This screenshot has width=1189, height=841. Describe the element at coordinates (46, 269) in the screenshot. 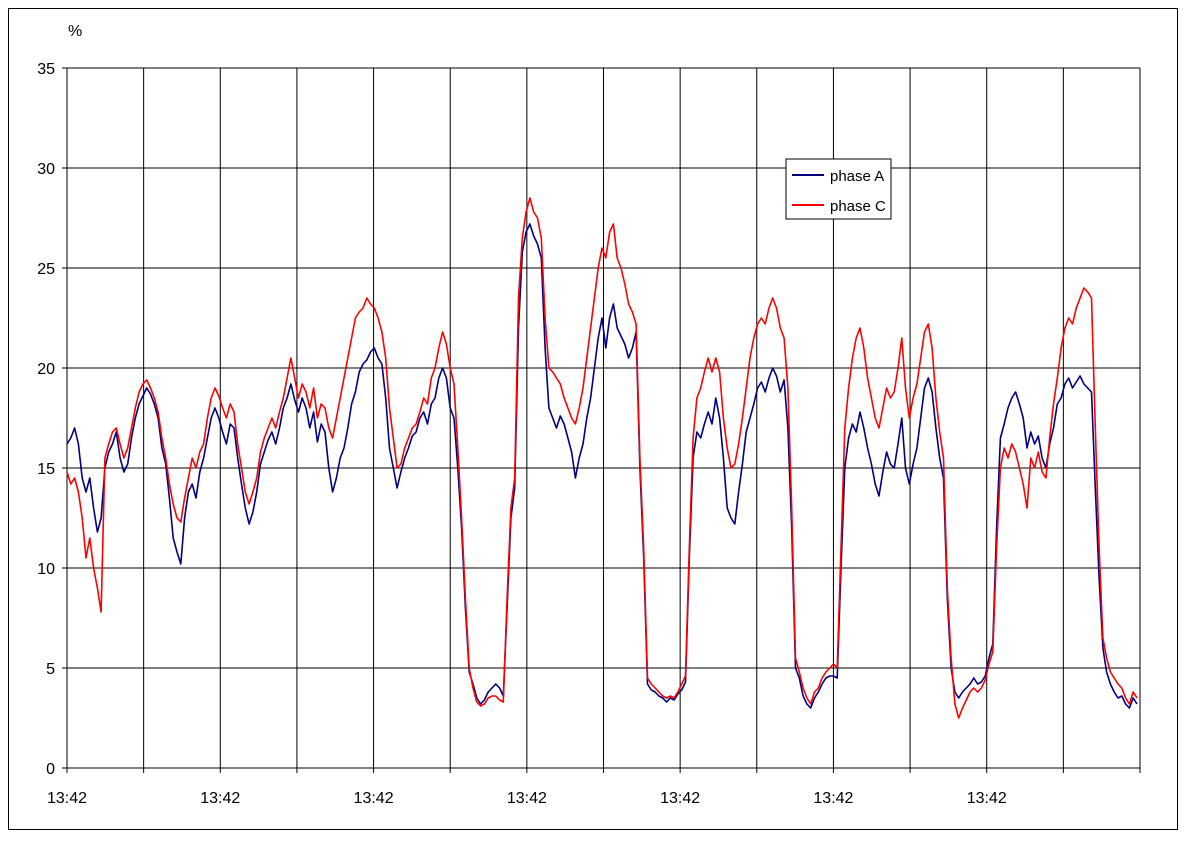

I see `y-tick-label: 25` at that location.